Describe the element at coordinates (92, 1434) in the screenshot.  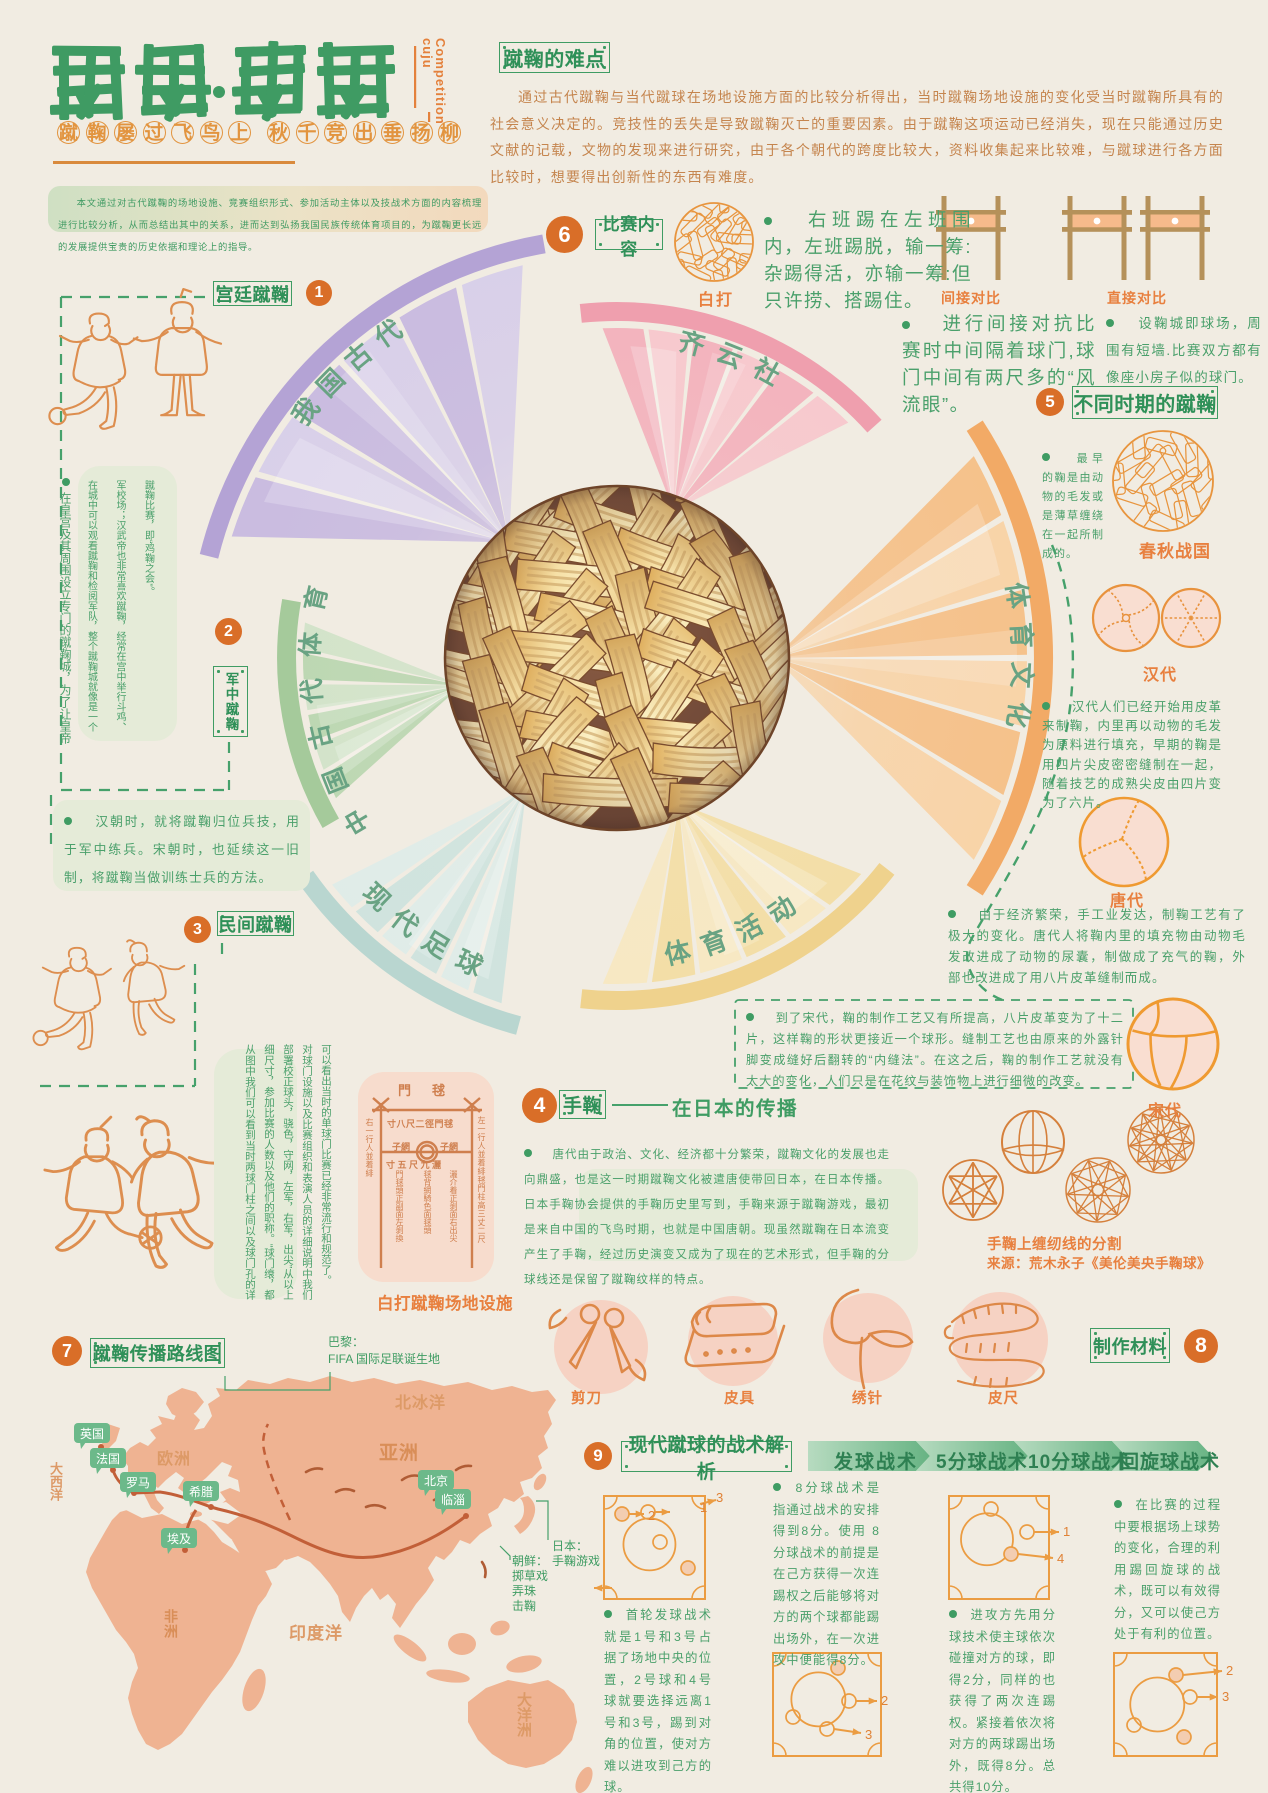
I see `svg-text: 英国` at that location.